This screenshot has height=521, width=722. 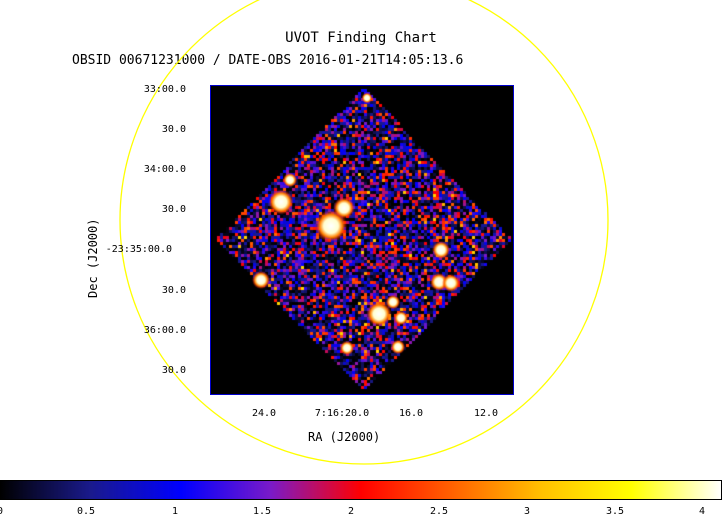 I want to click on colorbar-tick: 2.5, so click(x=439, y=511).